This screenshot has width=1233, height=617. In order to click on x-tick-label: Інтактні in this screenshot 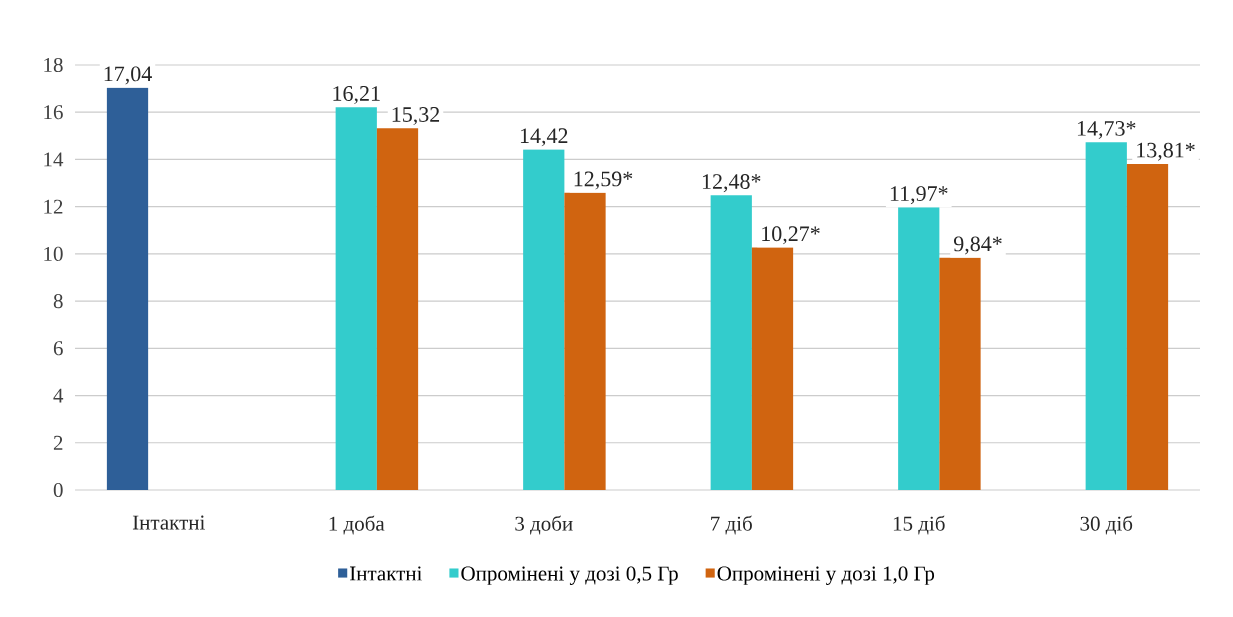, I will do `click(168, 522)`.